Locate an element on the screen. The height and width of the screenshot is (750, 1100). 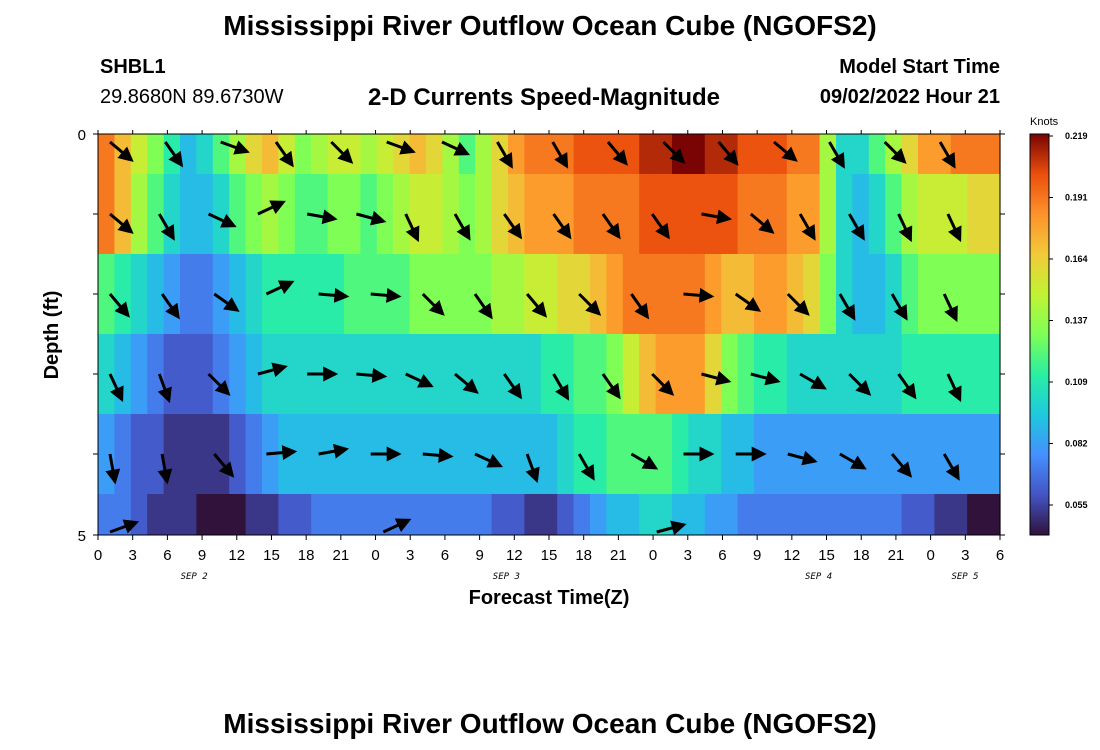
colorbar-units: Knots is located at coordinates (1044, 122).